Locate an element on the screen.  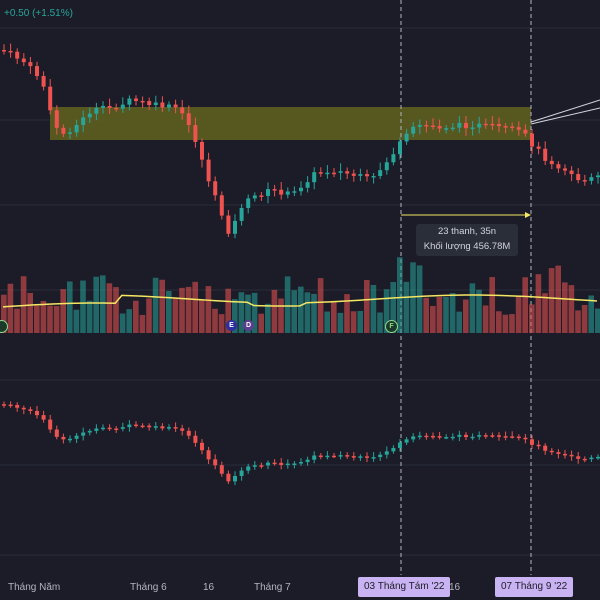
volume-bars is located at coordinates (300, 295).